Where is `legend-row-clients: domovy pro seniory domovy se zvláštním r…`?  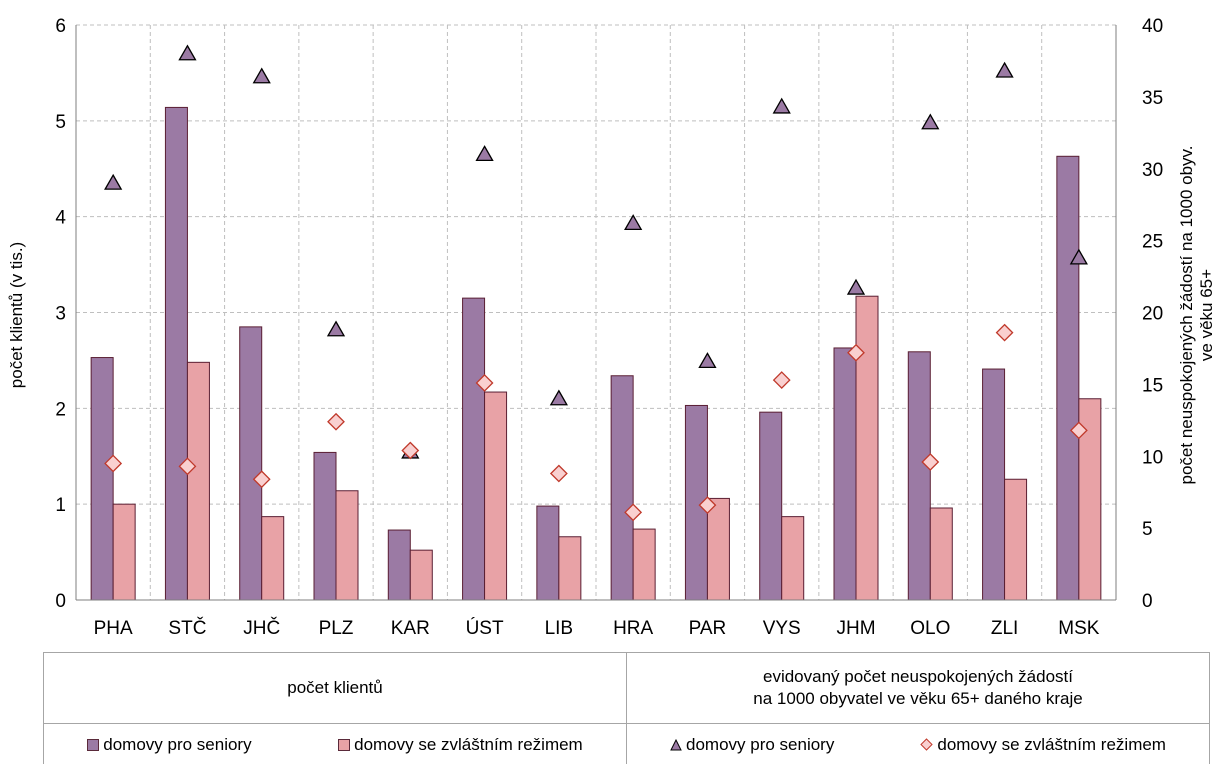
legend-row-clients: domovy pro seniory domovy se zvláštním r… is located at coordinates (335, 744).